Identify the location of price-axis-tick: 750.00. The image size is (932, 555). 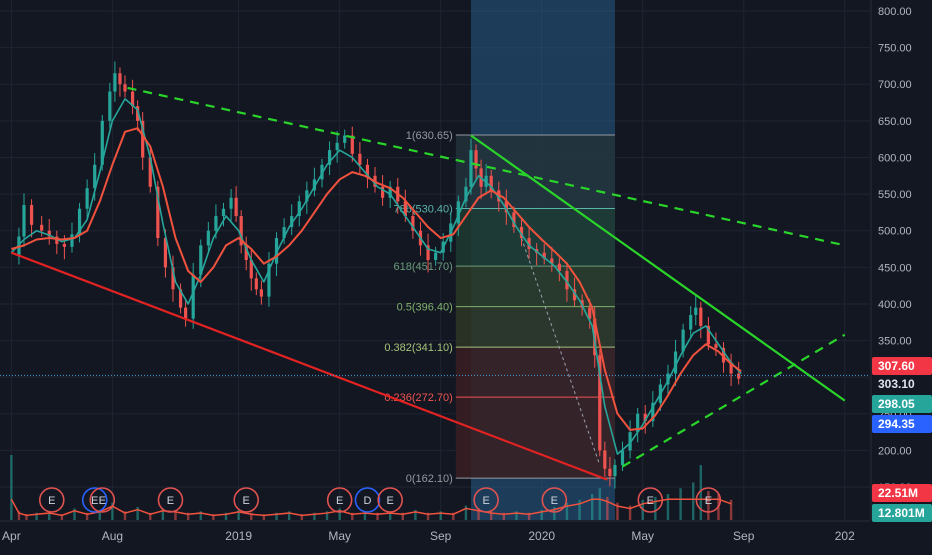
(895, 49).